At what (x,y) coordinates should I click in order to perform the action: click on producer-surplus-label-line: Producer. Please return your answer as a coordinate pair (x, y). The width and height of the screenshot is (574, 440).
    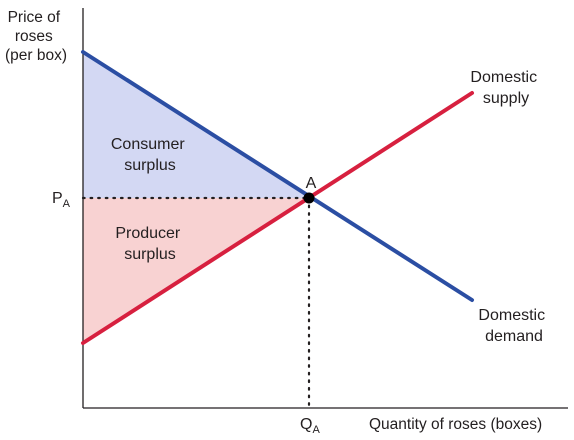
    Looking at the image, I should click on (148, 233).